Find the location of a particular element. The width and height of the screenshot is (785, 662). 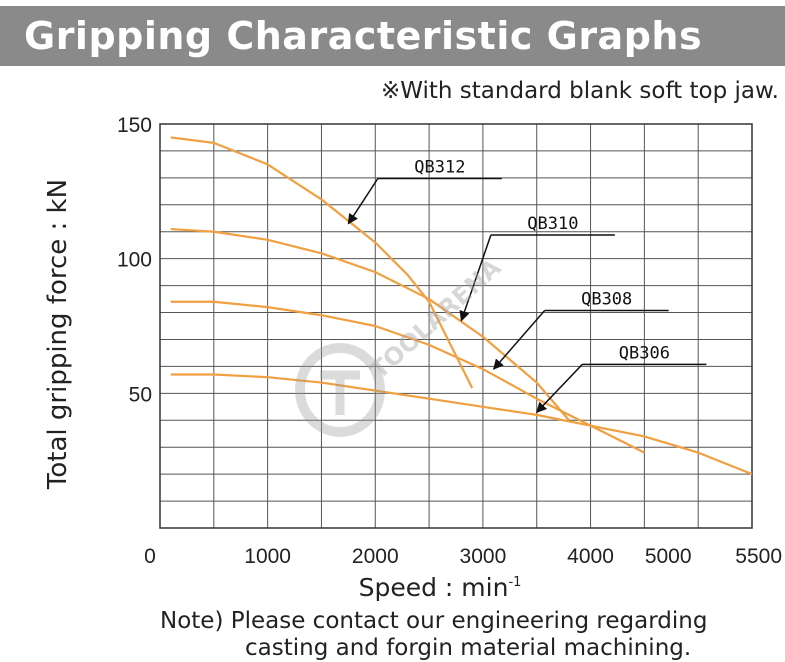

label-qb312: QB312 is located at coordinates (439, 167).